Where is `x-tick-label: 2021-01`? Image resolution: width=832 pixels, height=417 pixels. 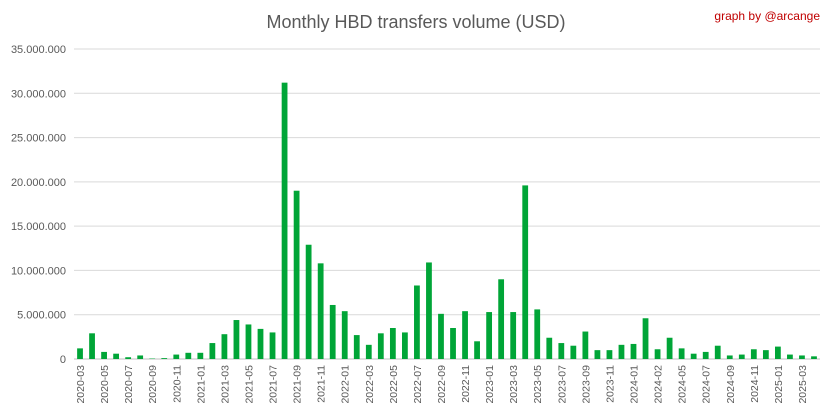 x-tick-label: 2021-01 is located at coordinates (201, 384).